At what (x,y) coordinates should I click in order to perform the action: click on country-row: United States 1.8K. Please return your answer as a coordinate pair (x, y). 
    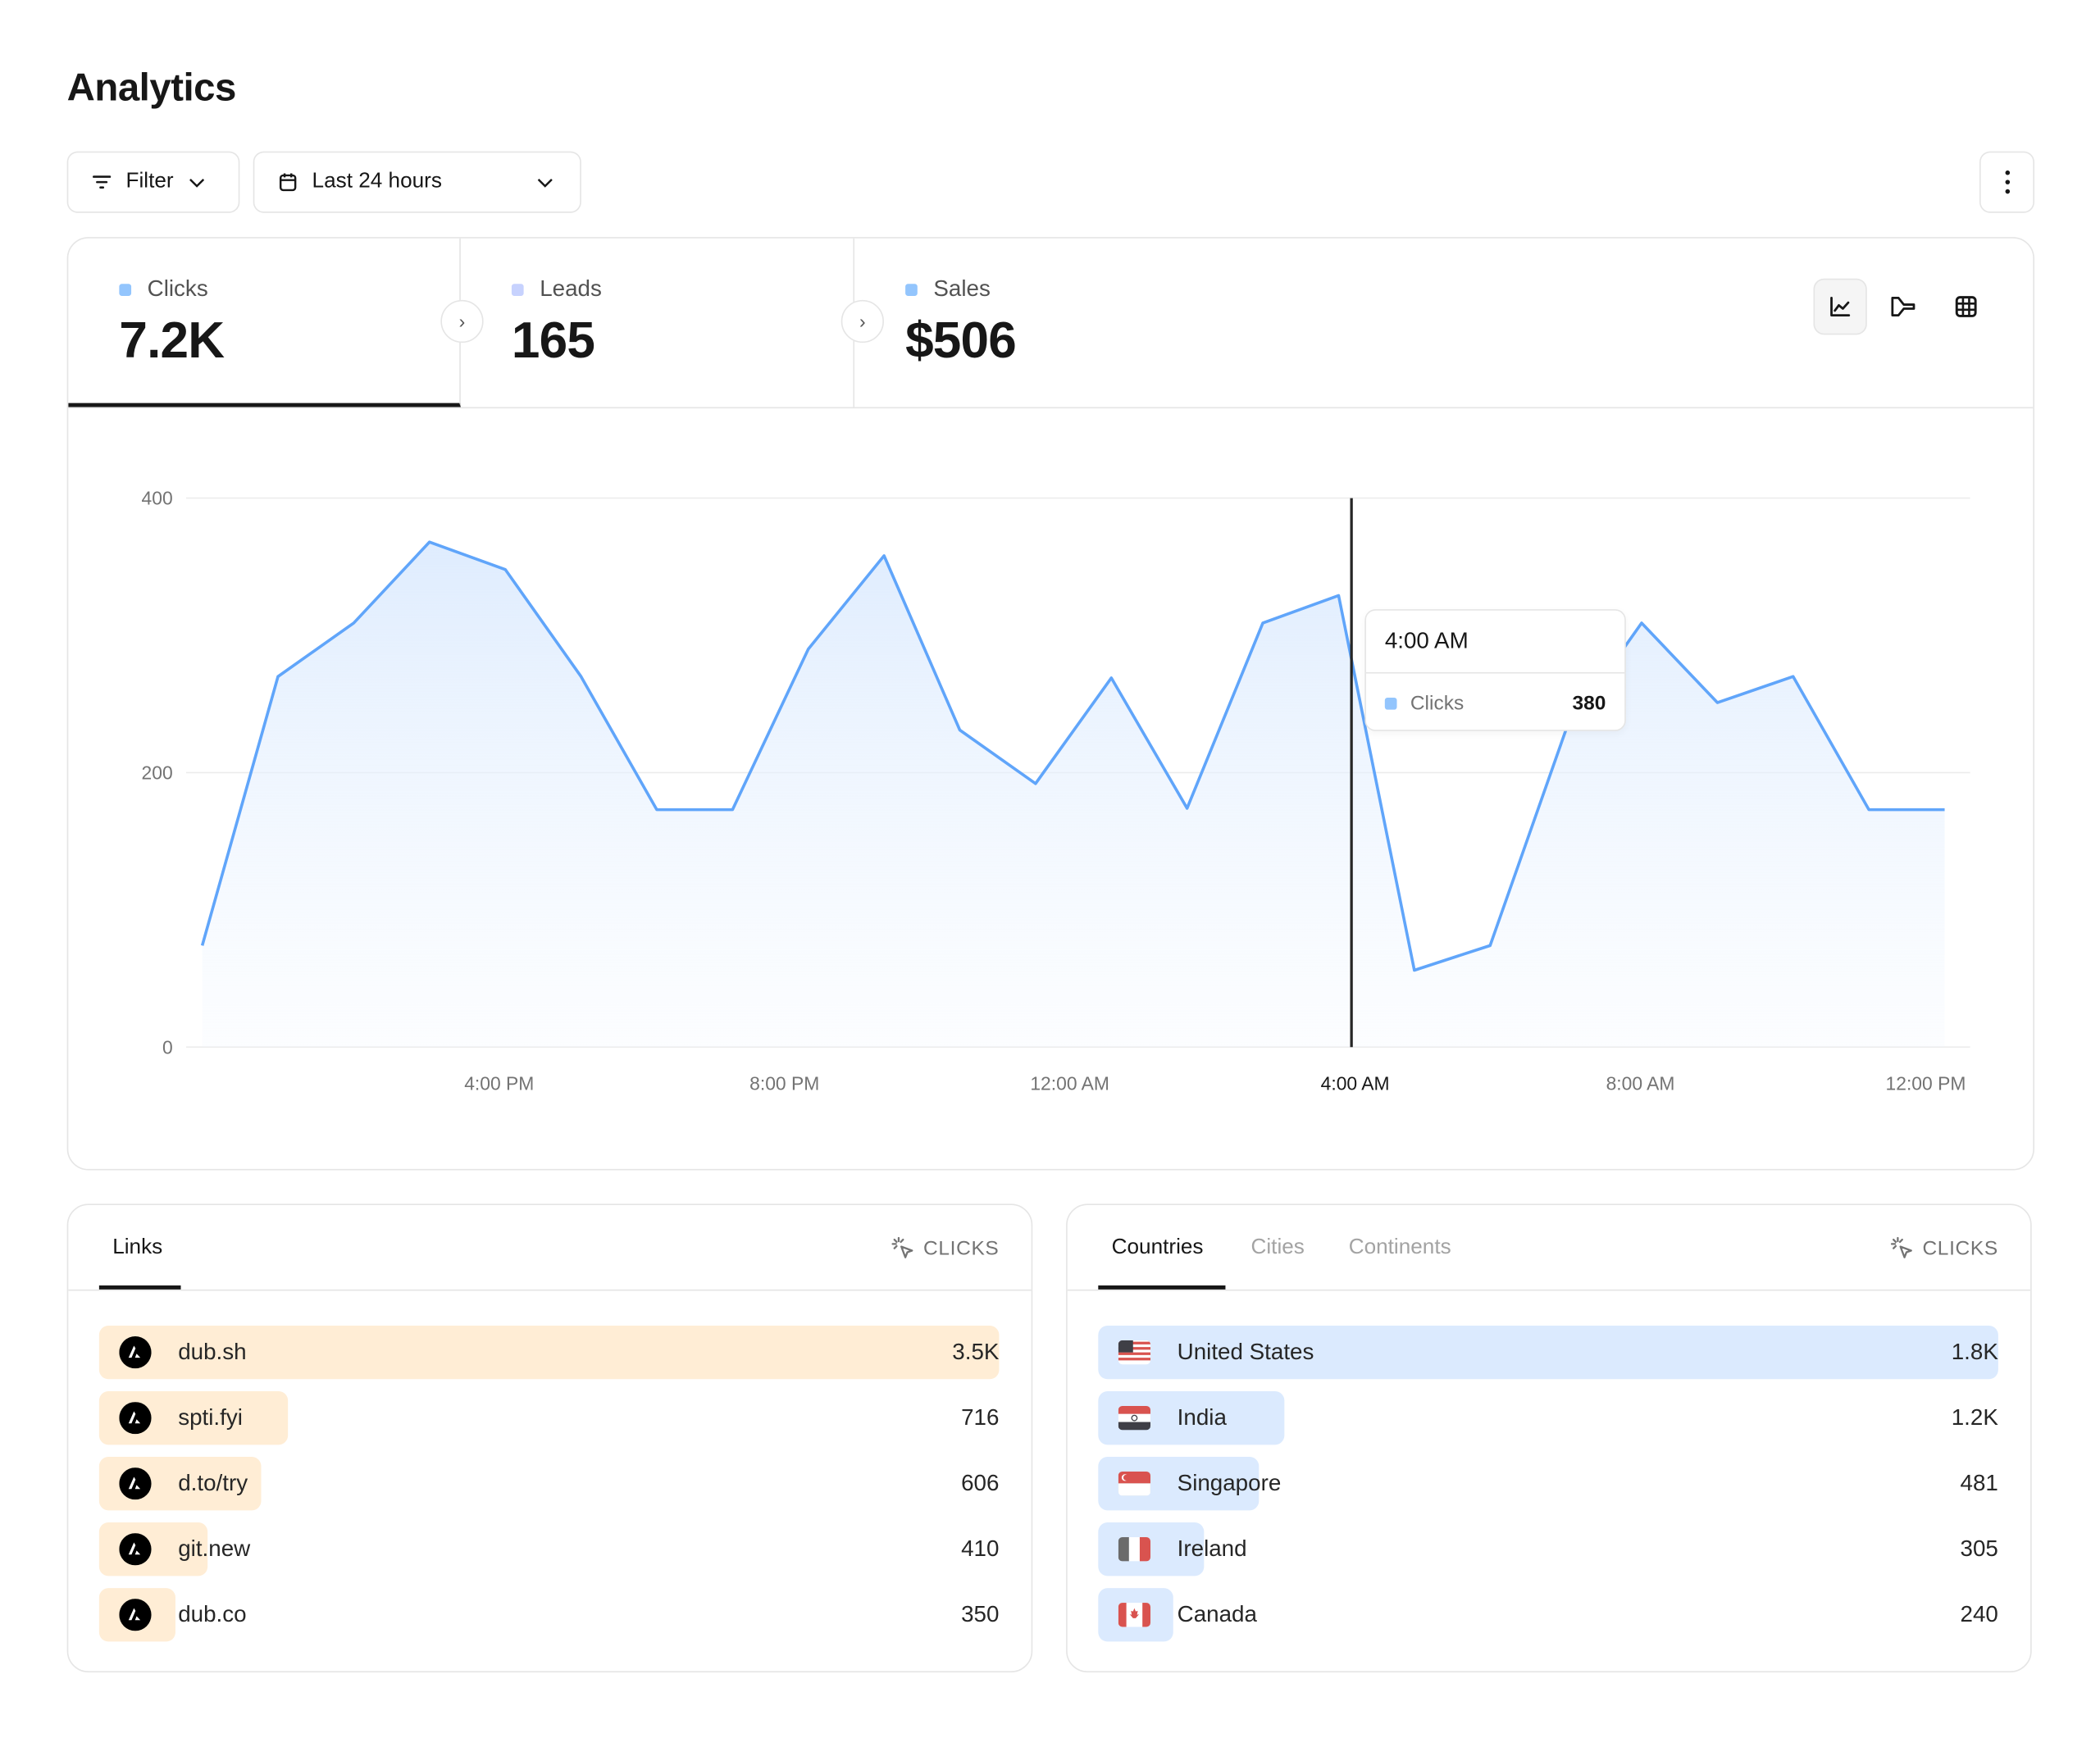
    Looking at the image, I should click on (1548, 1352).